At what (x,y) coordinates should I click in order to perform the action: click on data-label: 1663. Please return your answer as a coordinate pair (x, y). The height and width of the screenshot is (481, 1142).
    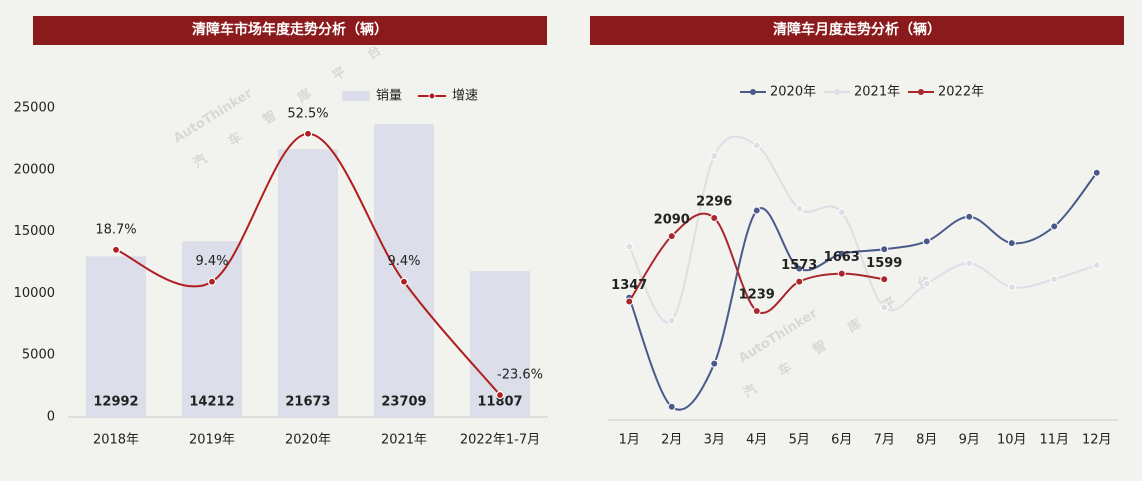
    Looking at the image, I should click on (842, 257).